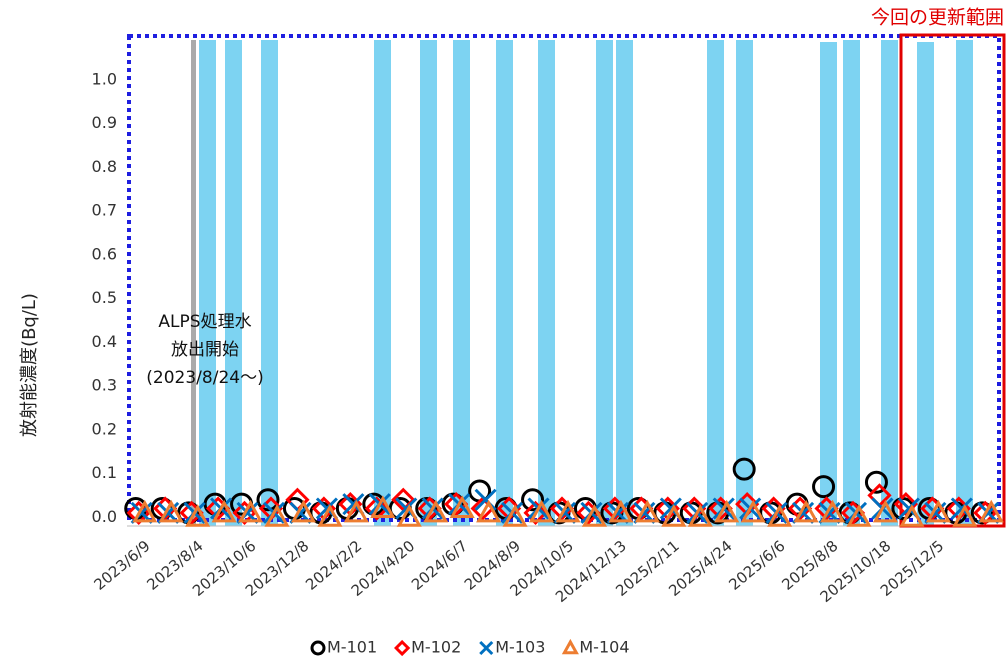 This screenshot has width=1007, height=659. Describe the element at coordinates (104, 516) in the screenshot. I see `y-tick-label: 0.0` at that location.